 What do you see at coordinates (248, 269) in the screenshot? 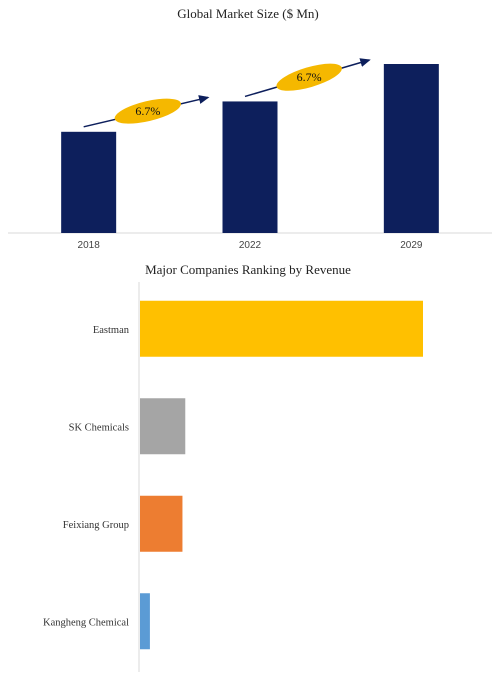
I see `ranking-chart-title: Major Companies Ranking by Revenue` at bounding box center [248, 269].